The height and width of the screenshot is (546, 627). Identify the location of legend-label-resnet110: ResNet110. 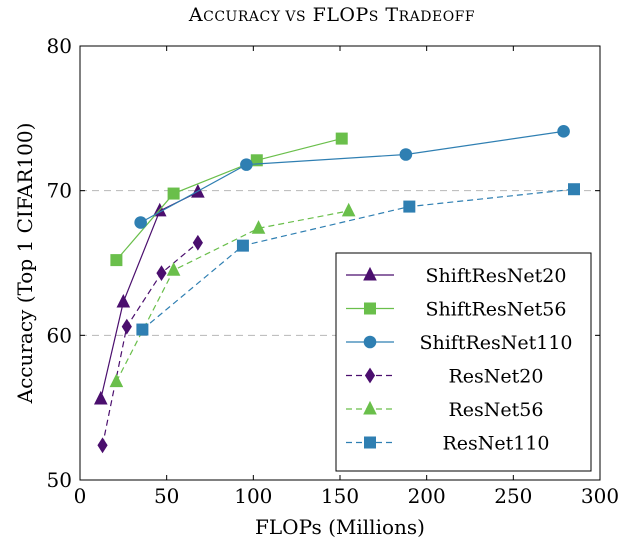
(495, 444).